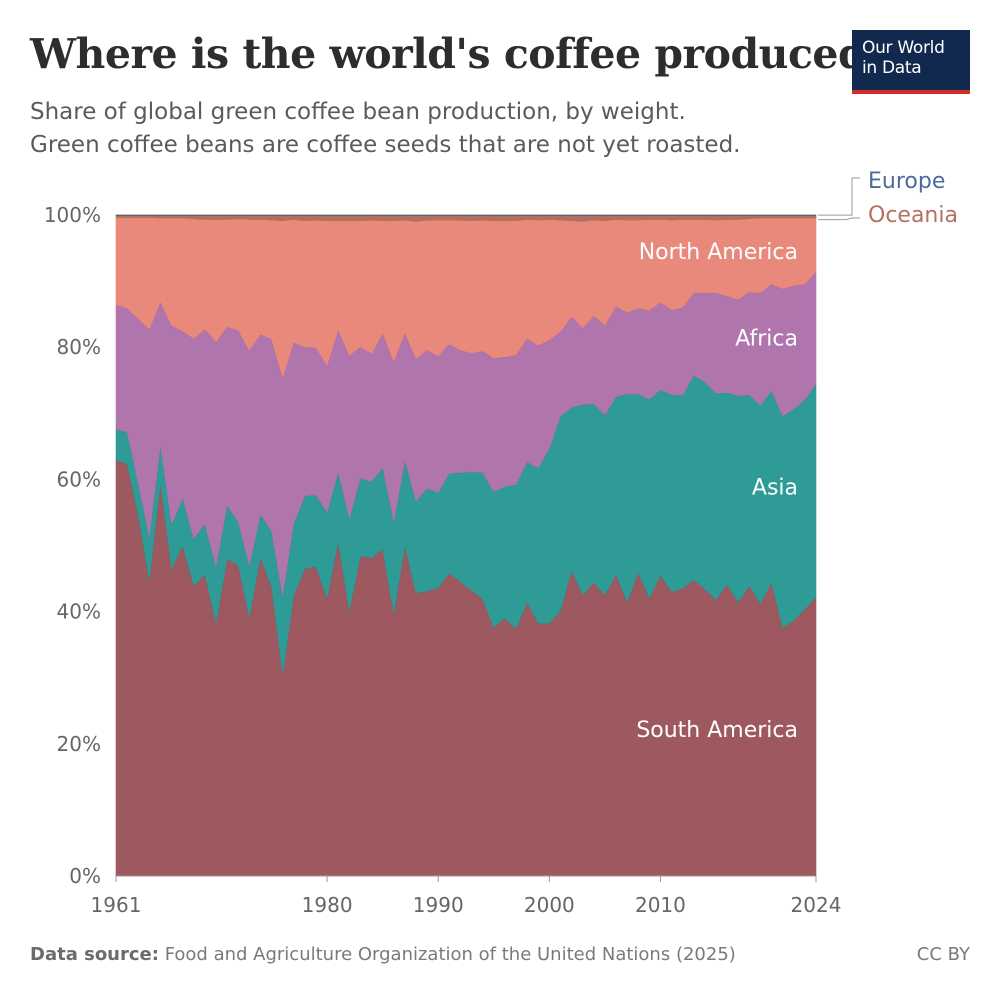 Image resolution: width=1000 pixels, height=1000 pixels. What do you see at coordinates (85, 876) in the screenshot?
I see `y-tick-label: 0%` at bounding box center [85, 876].